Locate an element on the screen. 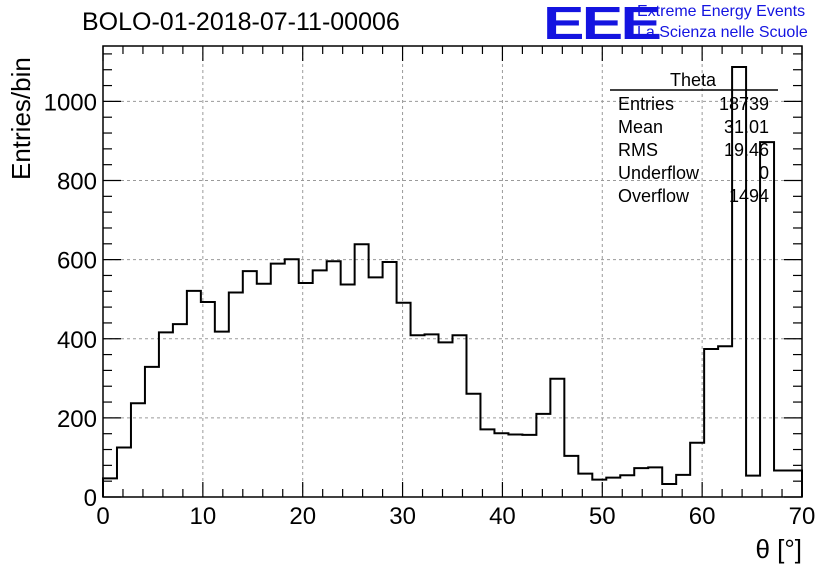 The width and height of the screenshot is (836, 572). x-tick-label: 50 is located at coordinates (602, 516).